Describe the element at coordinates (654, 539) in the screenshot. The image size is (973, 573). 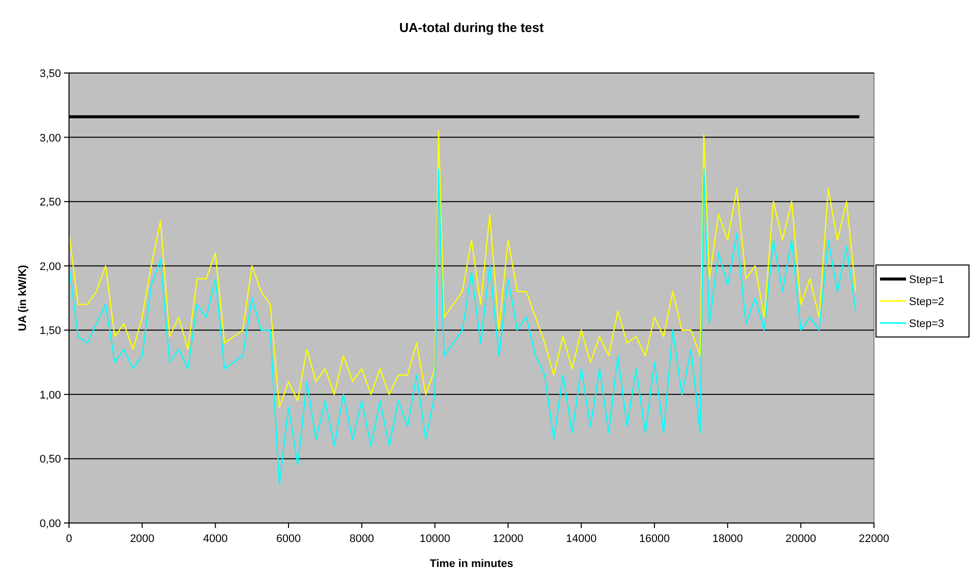
I see `x-tick-label: 16000` at that location.